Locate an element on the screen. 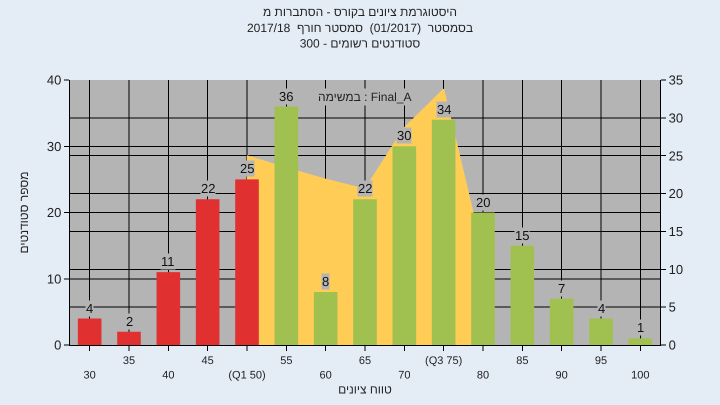 Image resolution: width=720 pixels, height=405 pixels. y2-tick-label: 15 is located at coordinates (676, 231).